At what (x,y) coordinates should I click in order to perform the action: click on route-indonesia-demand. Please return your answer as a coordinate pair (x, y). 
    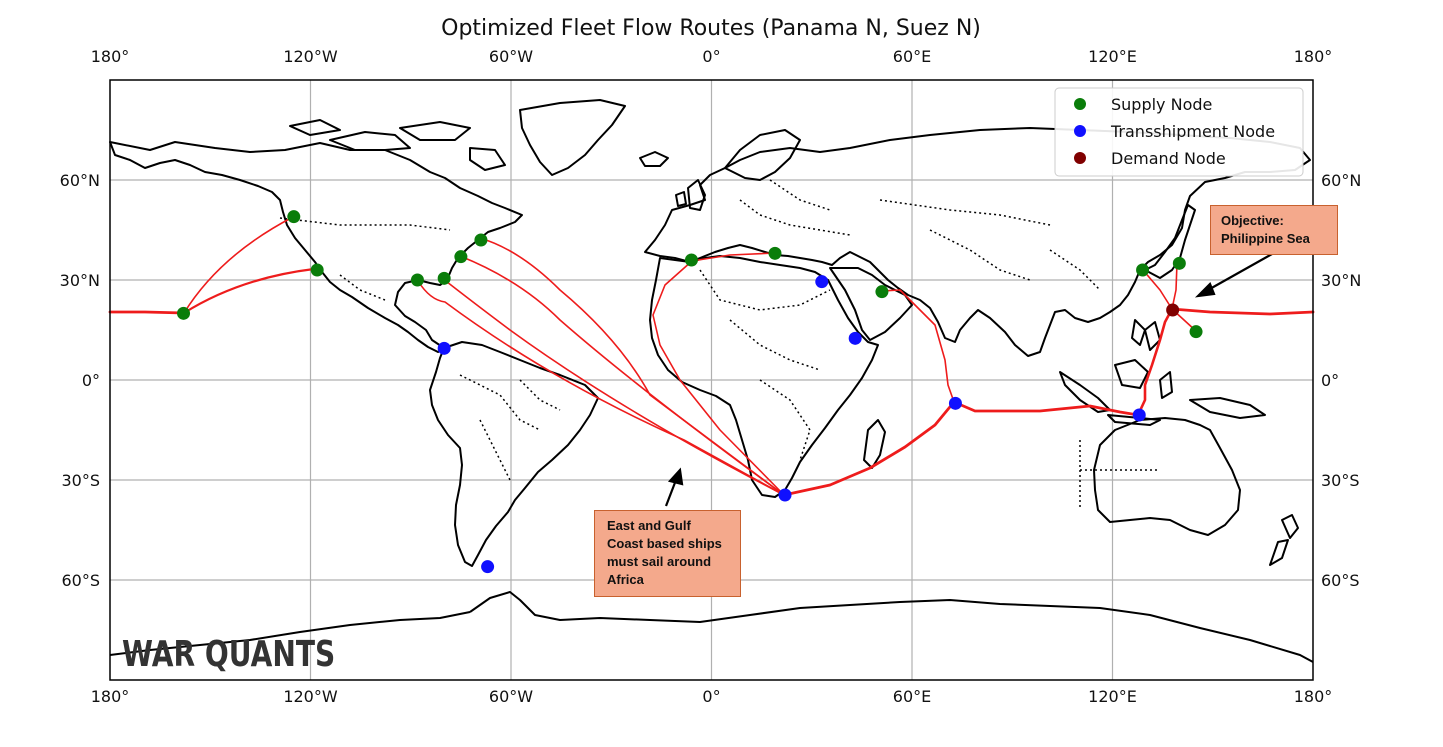
    Looking at the image, I should click on (1155, 362).